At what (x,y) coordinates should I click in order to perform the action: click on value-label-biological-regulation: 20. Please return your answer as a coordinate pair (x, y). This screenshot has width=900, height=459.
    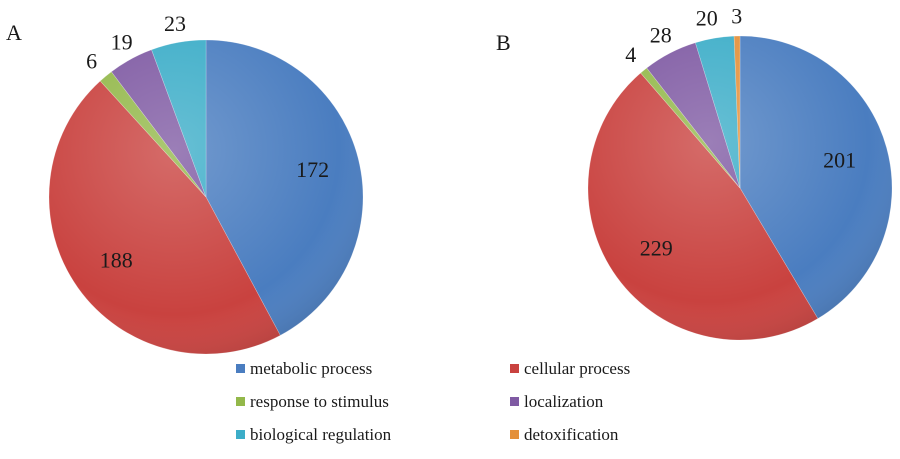
    Looking at the image, I should click on (707, 18).